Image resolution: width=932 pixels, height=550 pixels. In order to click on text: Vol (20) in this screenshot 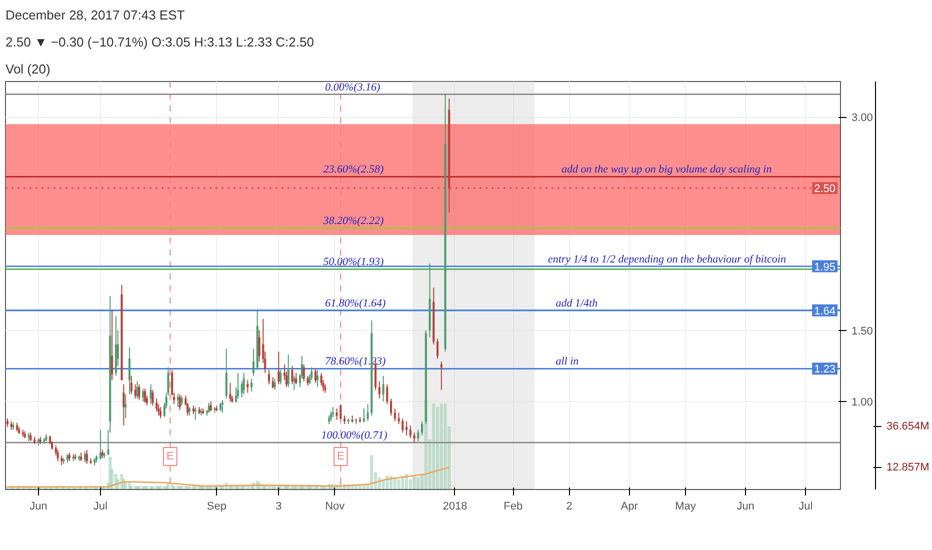, I will do `click(28, 69)`.